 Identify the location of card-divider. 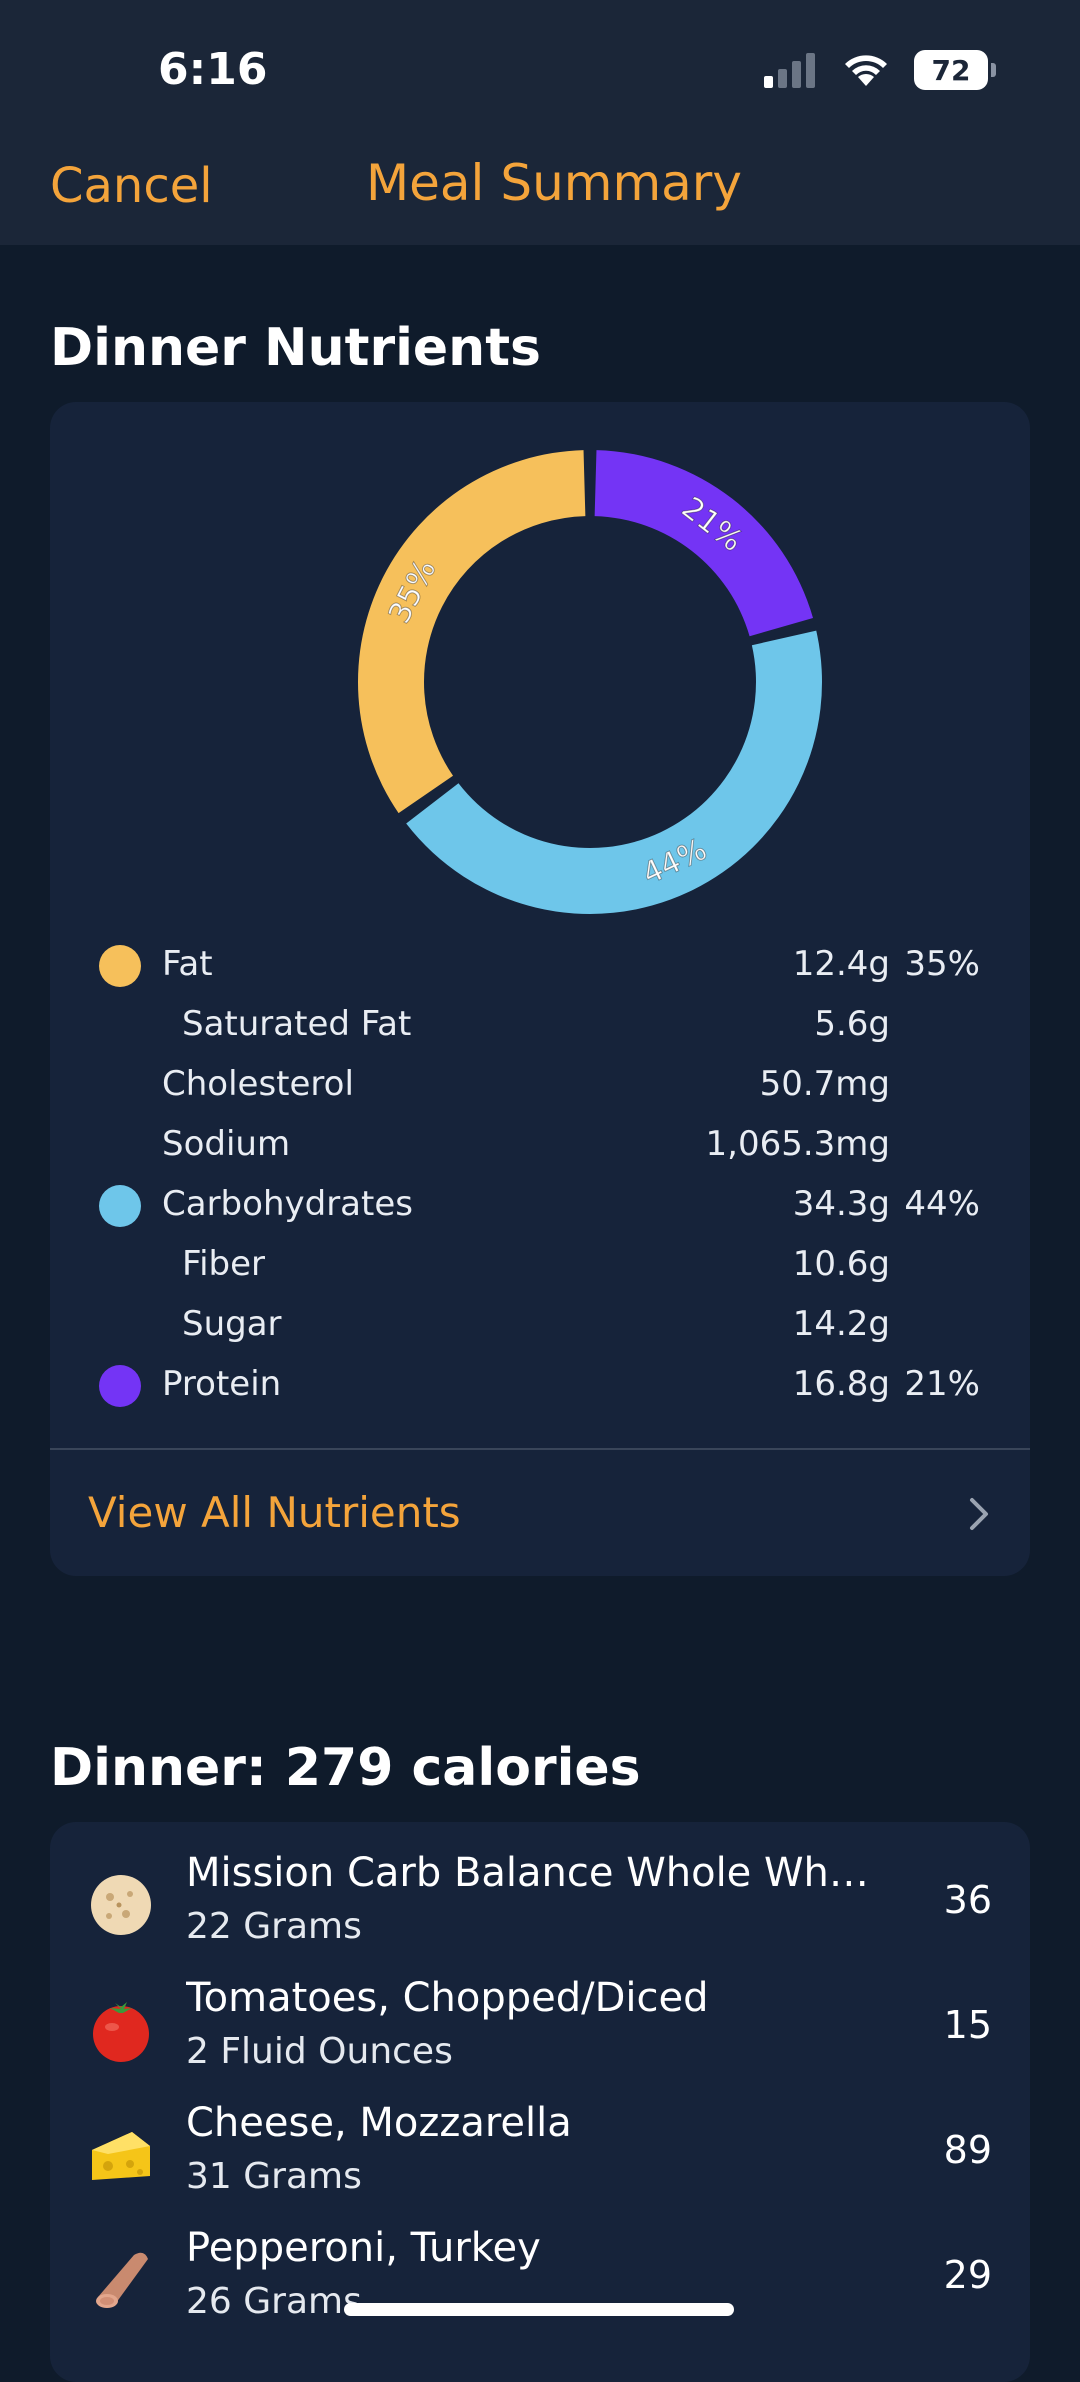
(540, 1449).